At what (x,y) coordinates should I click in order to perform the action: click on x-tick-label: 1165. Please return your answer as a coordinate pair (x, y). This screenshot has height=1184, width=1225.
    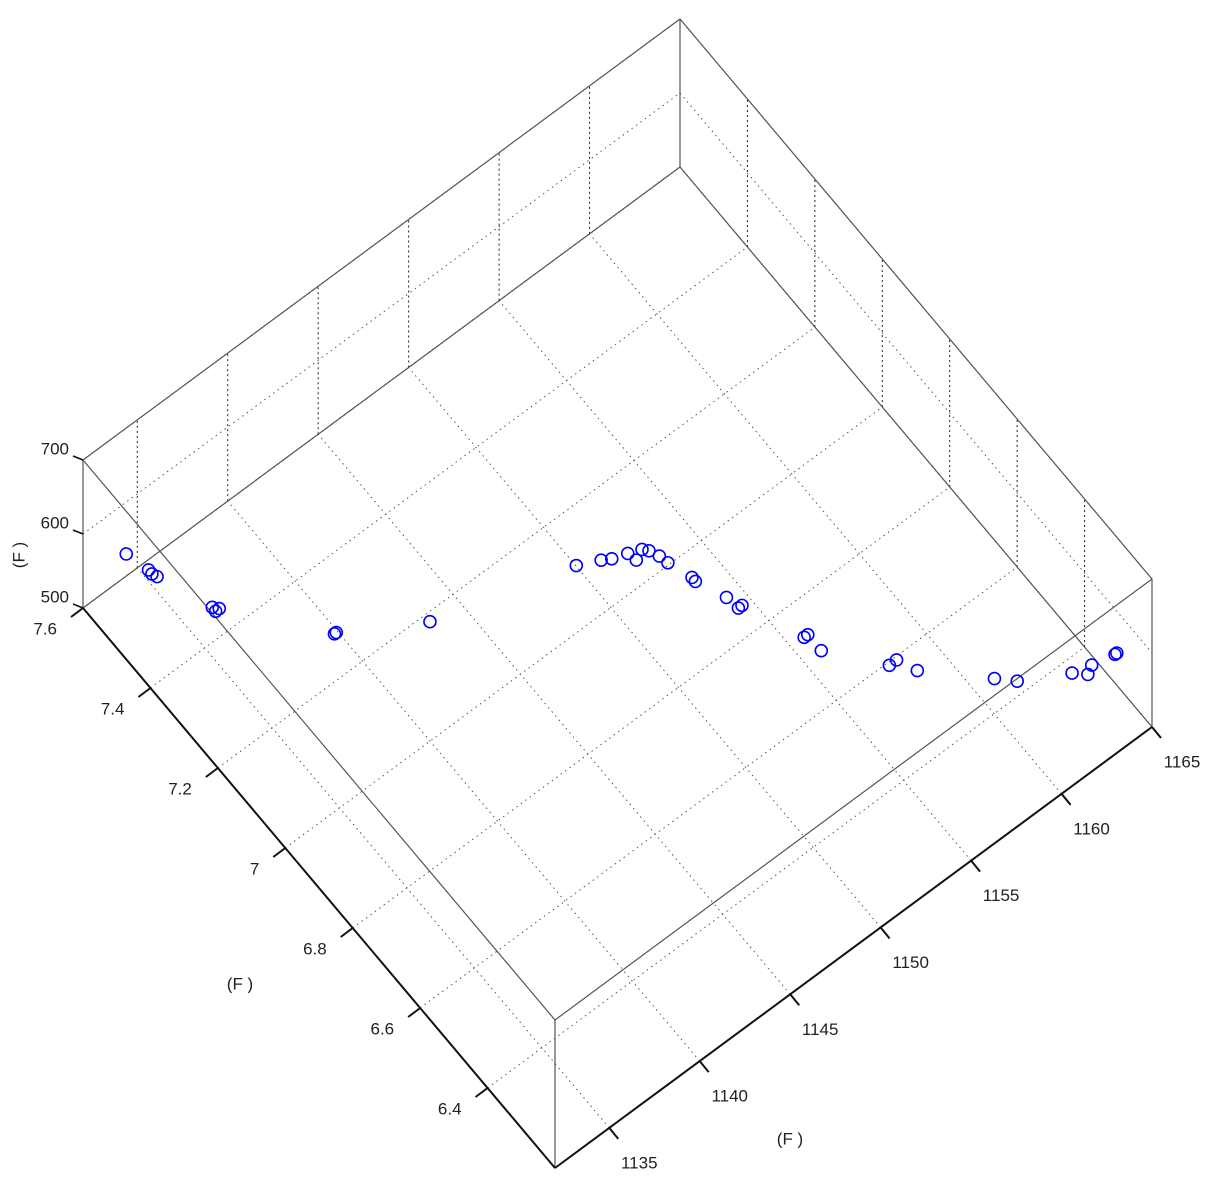
    Looking at the image, I should click on (1182, 761).